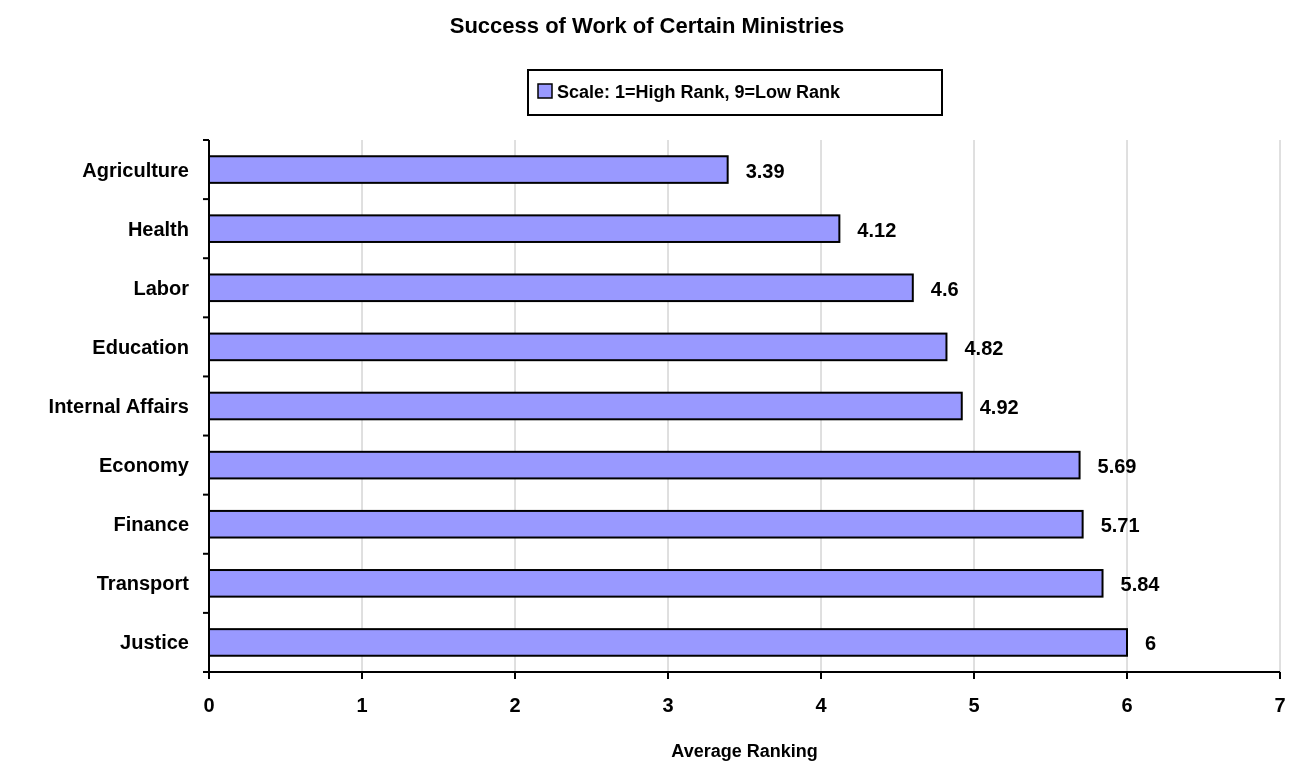 This screenshot has height=768, width=1294. Describe the element at coordinates (1151, 643) in the screenshot. I see `data-label: 6` at that location.